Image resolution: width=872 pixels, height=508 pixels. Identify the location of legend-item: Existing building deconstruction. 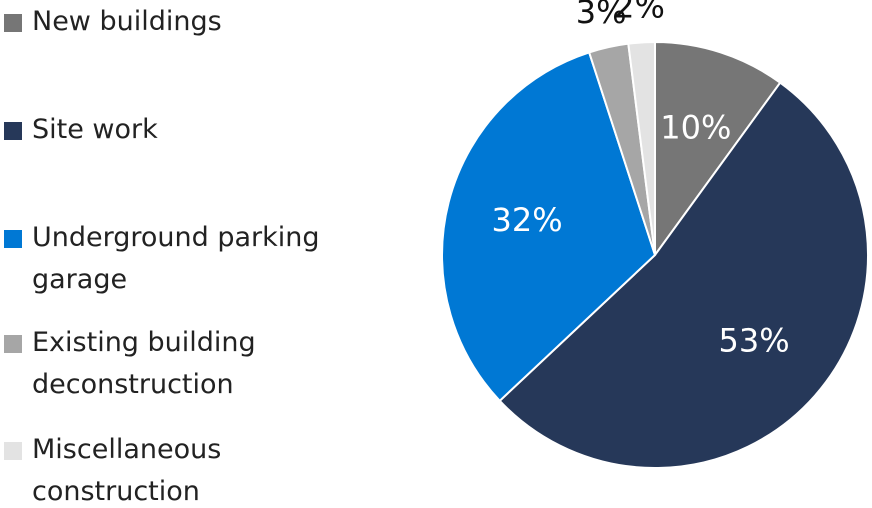
(174, 364).